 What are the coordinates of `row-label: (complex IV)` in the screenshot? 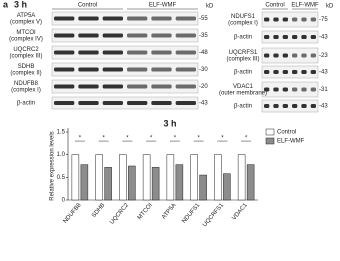 It's located at (26, 39).